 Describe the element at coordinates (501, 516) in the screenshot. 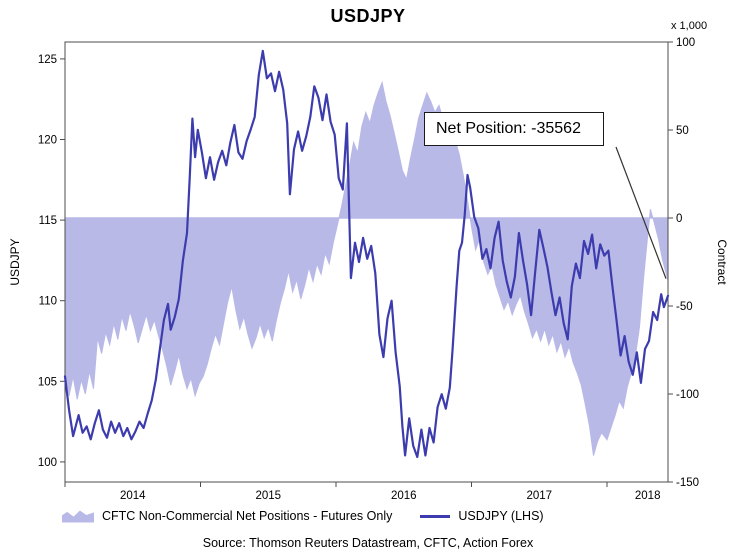

I see `legend-label-usdjpy: USDJPY (LHS)` at that location.